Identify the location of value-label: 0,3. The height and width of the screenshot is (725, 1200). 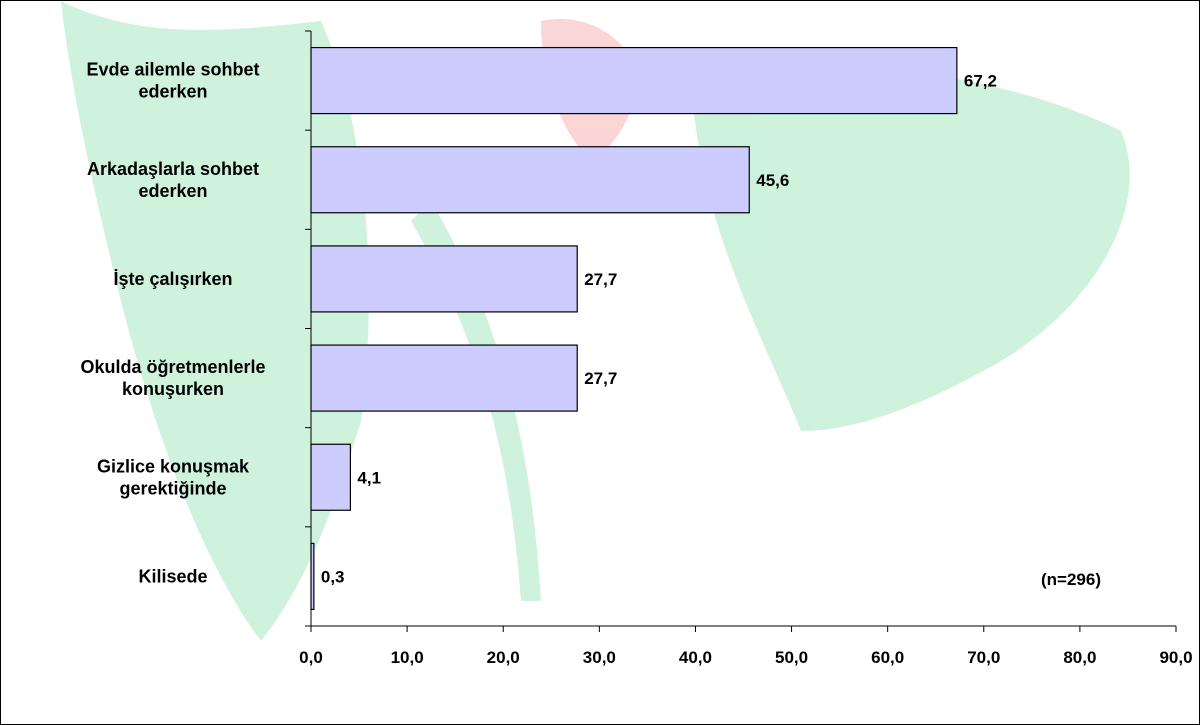
(333, 576).